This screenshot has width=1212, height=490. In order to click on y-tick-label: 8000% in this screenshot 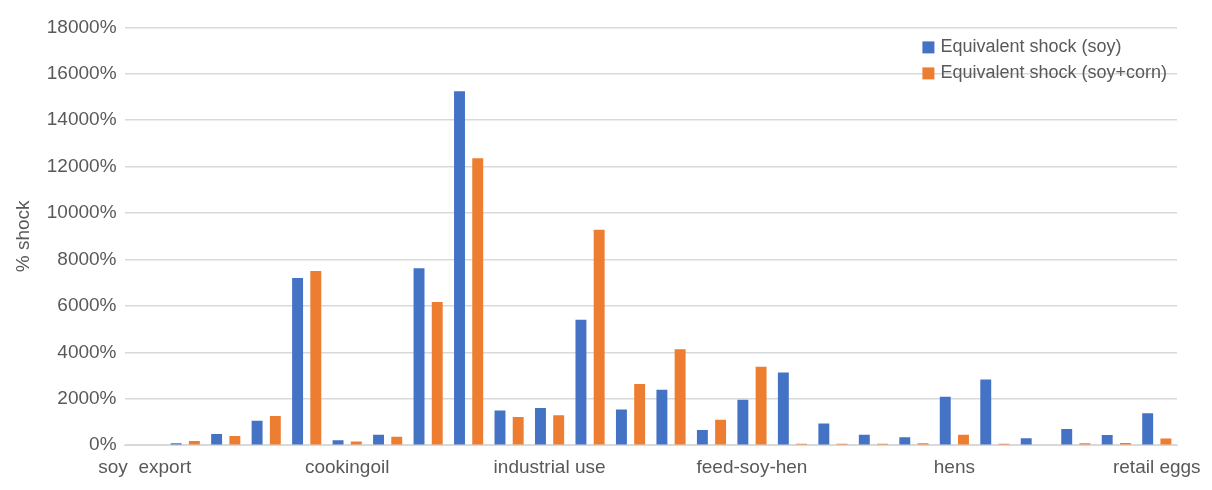, I will do `click(87, 258)`.